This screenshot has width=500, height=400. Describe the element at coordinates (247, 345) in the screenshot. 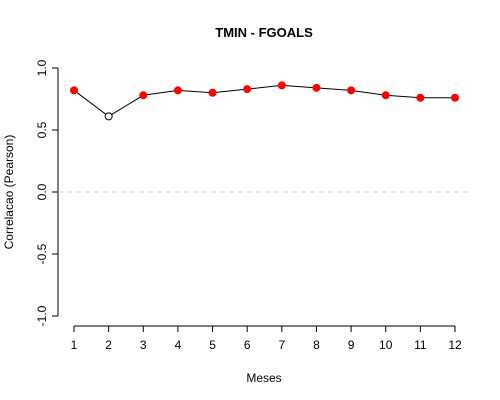

I see `x-tick-label: 6` at that location.